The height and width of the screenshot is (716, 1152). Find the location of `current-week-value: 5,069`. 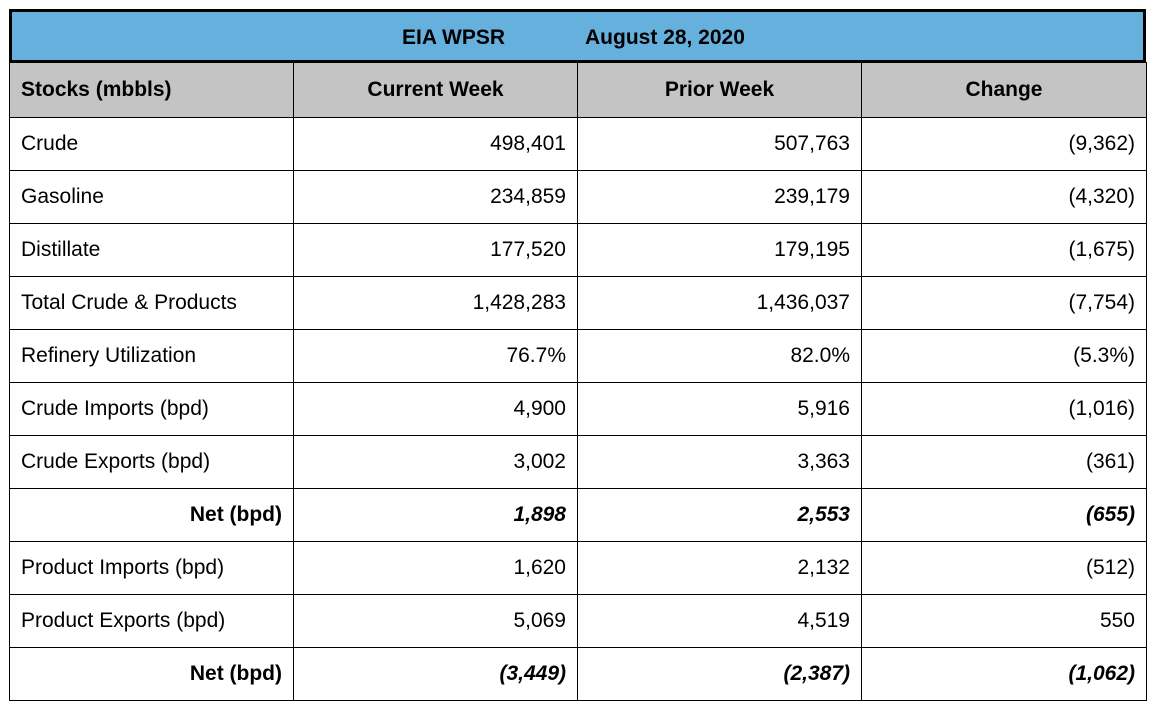

current-week-value: 5,069 is located at coordinates (435, 621).